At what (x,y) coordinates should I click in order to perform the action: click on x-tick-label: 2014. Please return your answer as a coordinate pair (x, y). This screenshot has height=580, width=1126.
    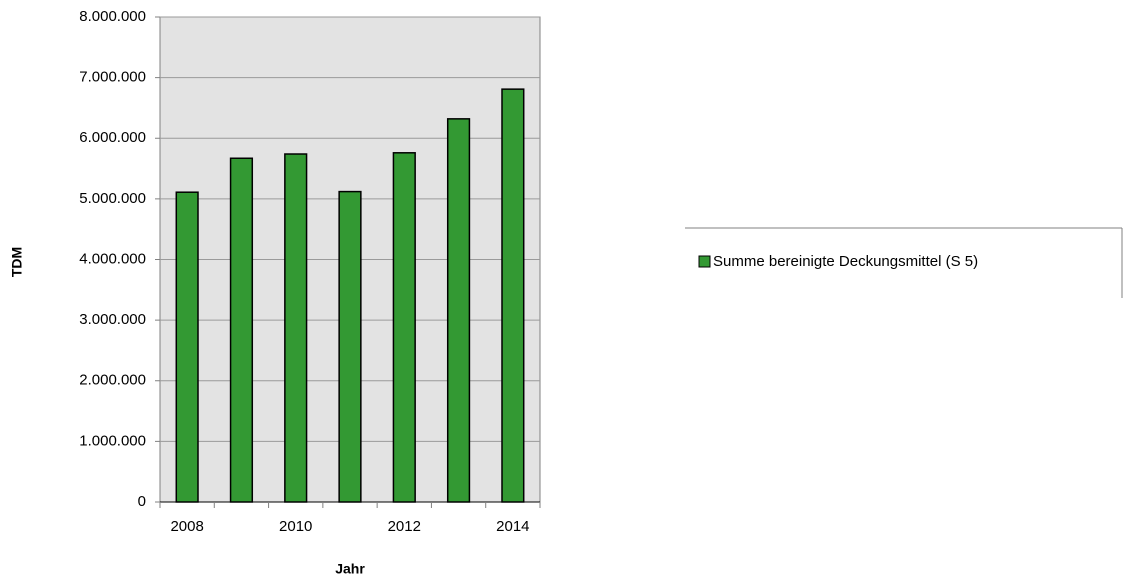
    Looking at the image, I should click on (512, 526).